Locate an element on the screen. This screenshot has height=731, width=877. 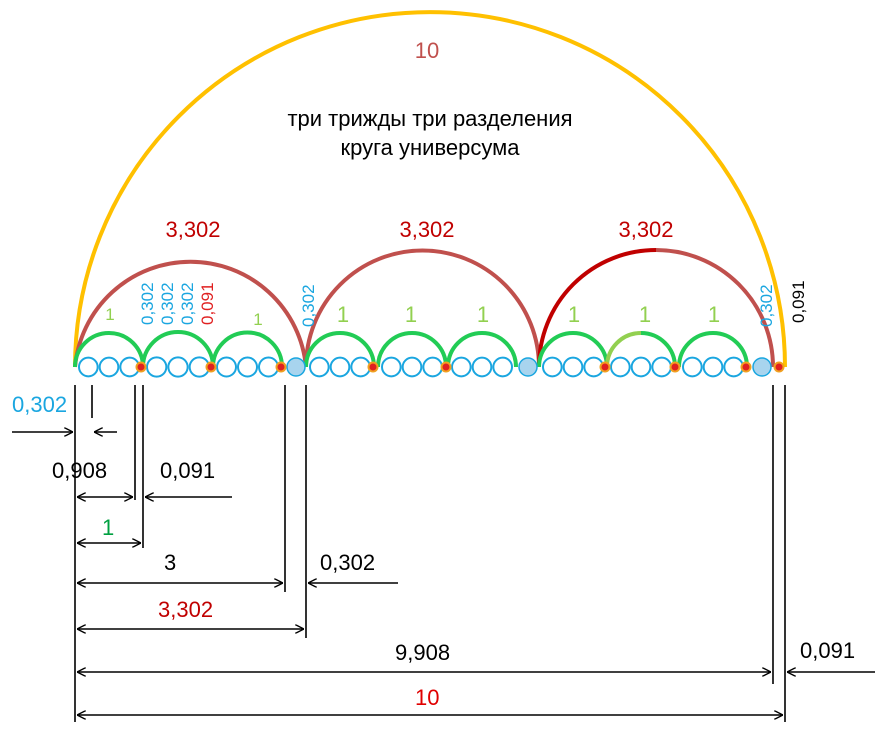
small-arc-label-4: 1 is located at coordinates (411, 314).